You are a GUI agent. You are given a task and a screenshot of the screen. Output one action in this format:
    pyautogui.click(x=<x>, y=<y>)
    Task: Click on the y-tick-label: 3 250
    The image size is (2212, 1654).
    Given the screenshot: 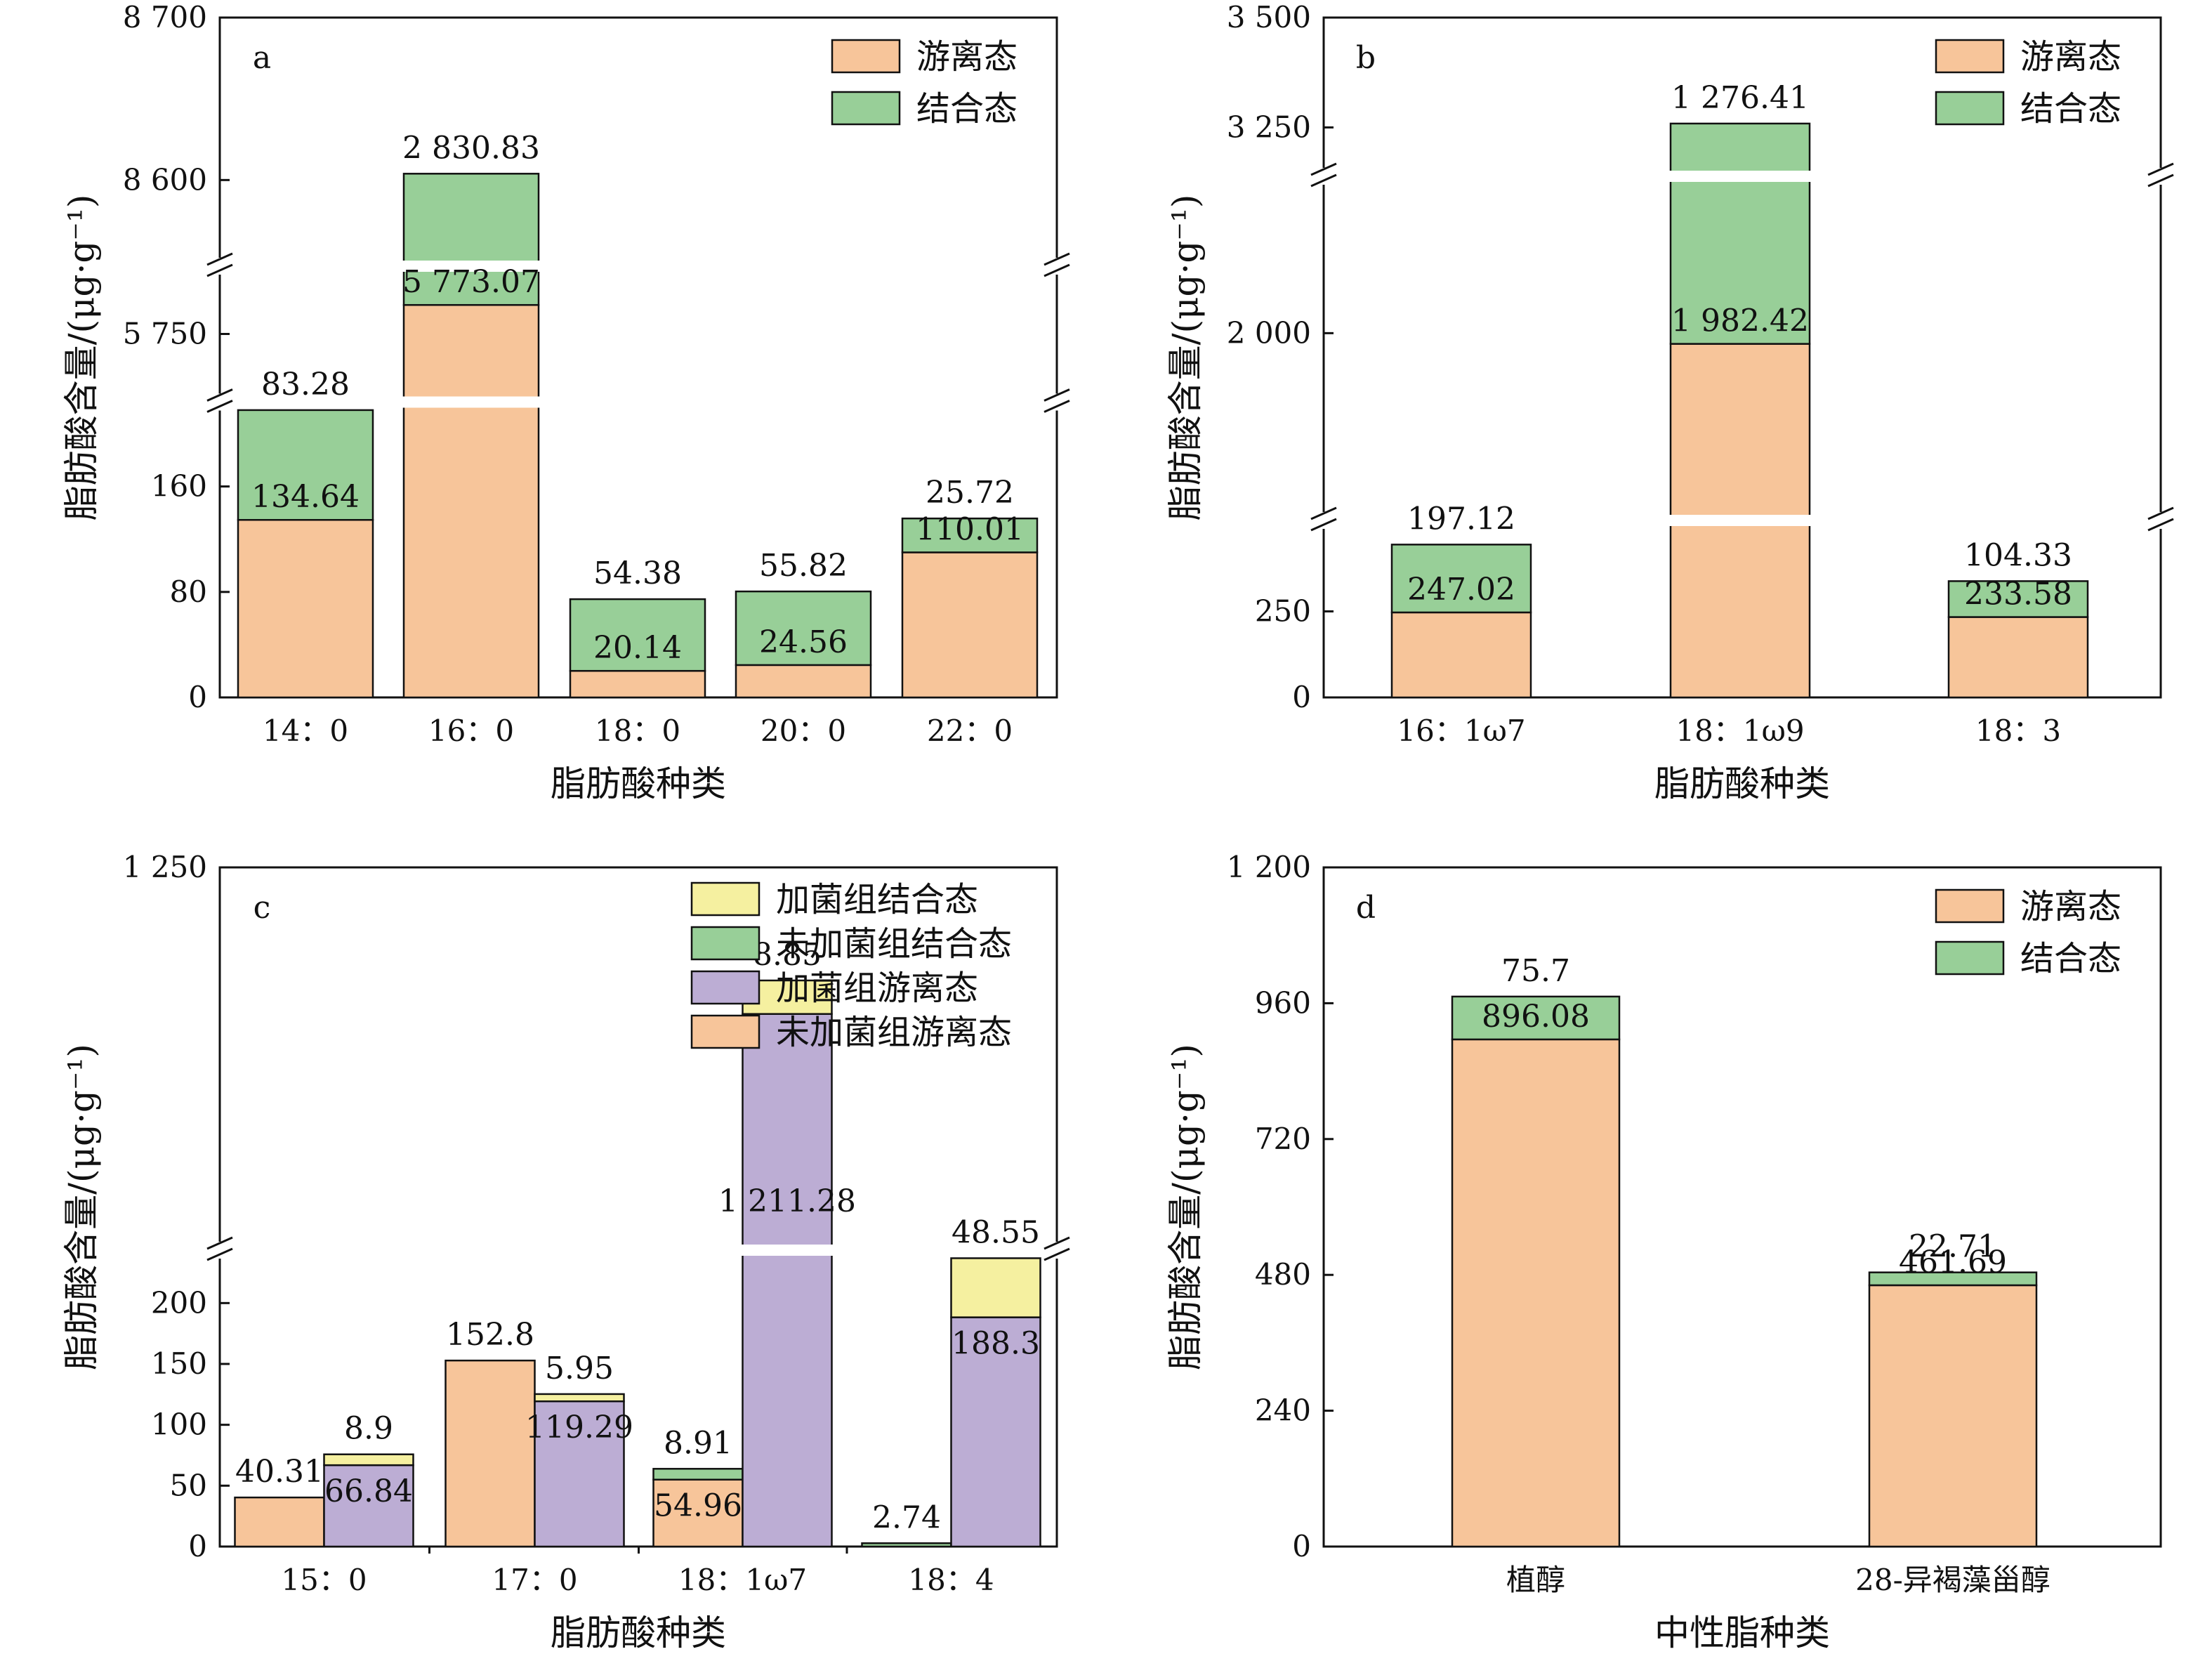 What is the action you would take?
    pyautogui.click(x=1269, y=127)
    